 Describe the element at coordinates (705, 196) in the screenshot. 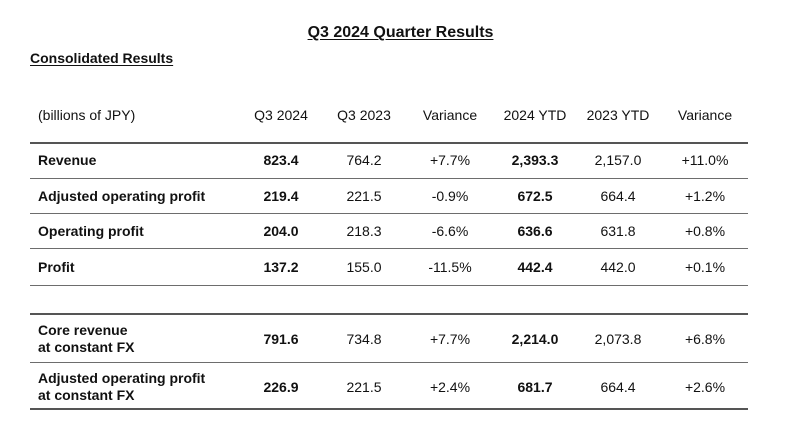

I see `cell-variance-ytd: +1.2%` at that location.